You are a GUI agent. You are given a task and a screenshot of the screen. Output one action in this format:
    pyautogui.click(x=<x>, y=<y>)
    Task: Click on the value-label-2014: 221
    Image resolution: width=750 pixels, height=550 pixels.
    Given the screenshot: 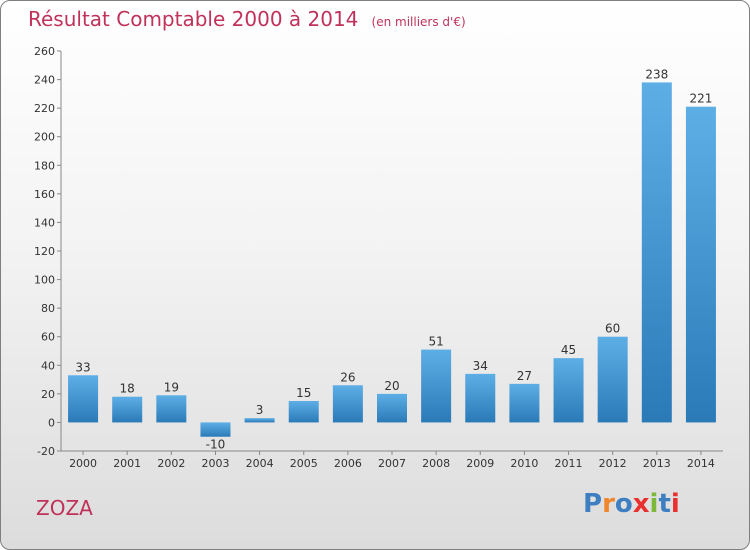 What is the action you would take?
    pyautogui.click(x=700, y=99)
    